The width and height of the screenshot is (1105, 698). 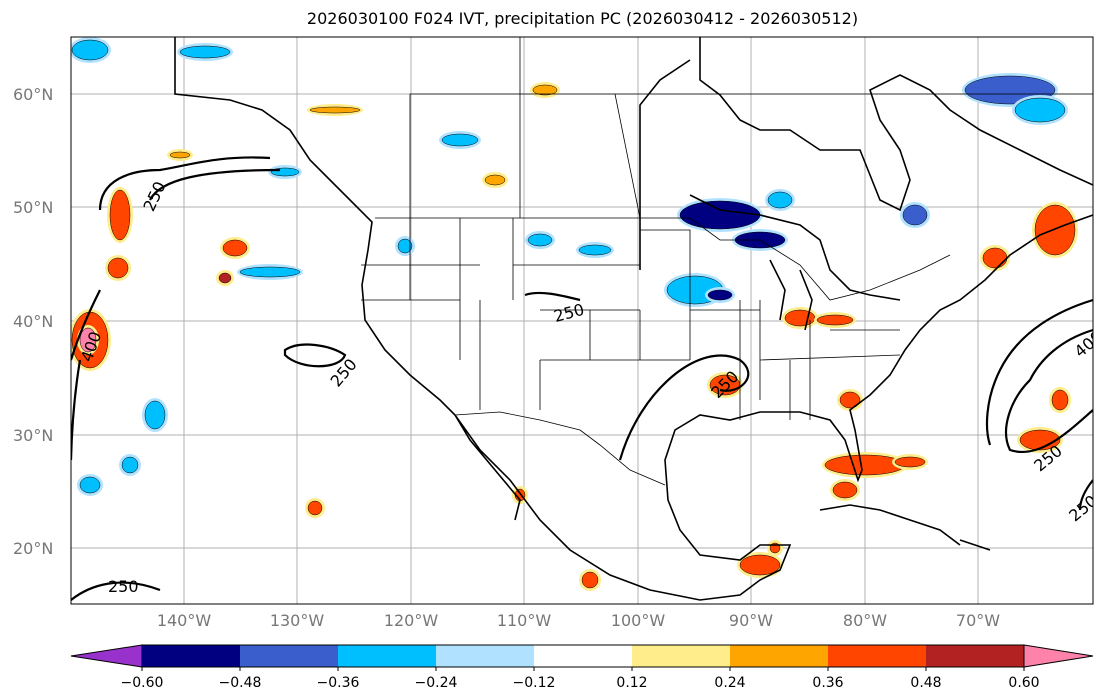 I want to click on lat-label: 40°N, so click(x=33, y=321).